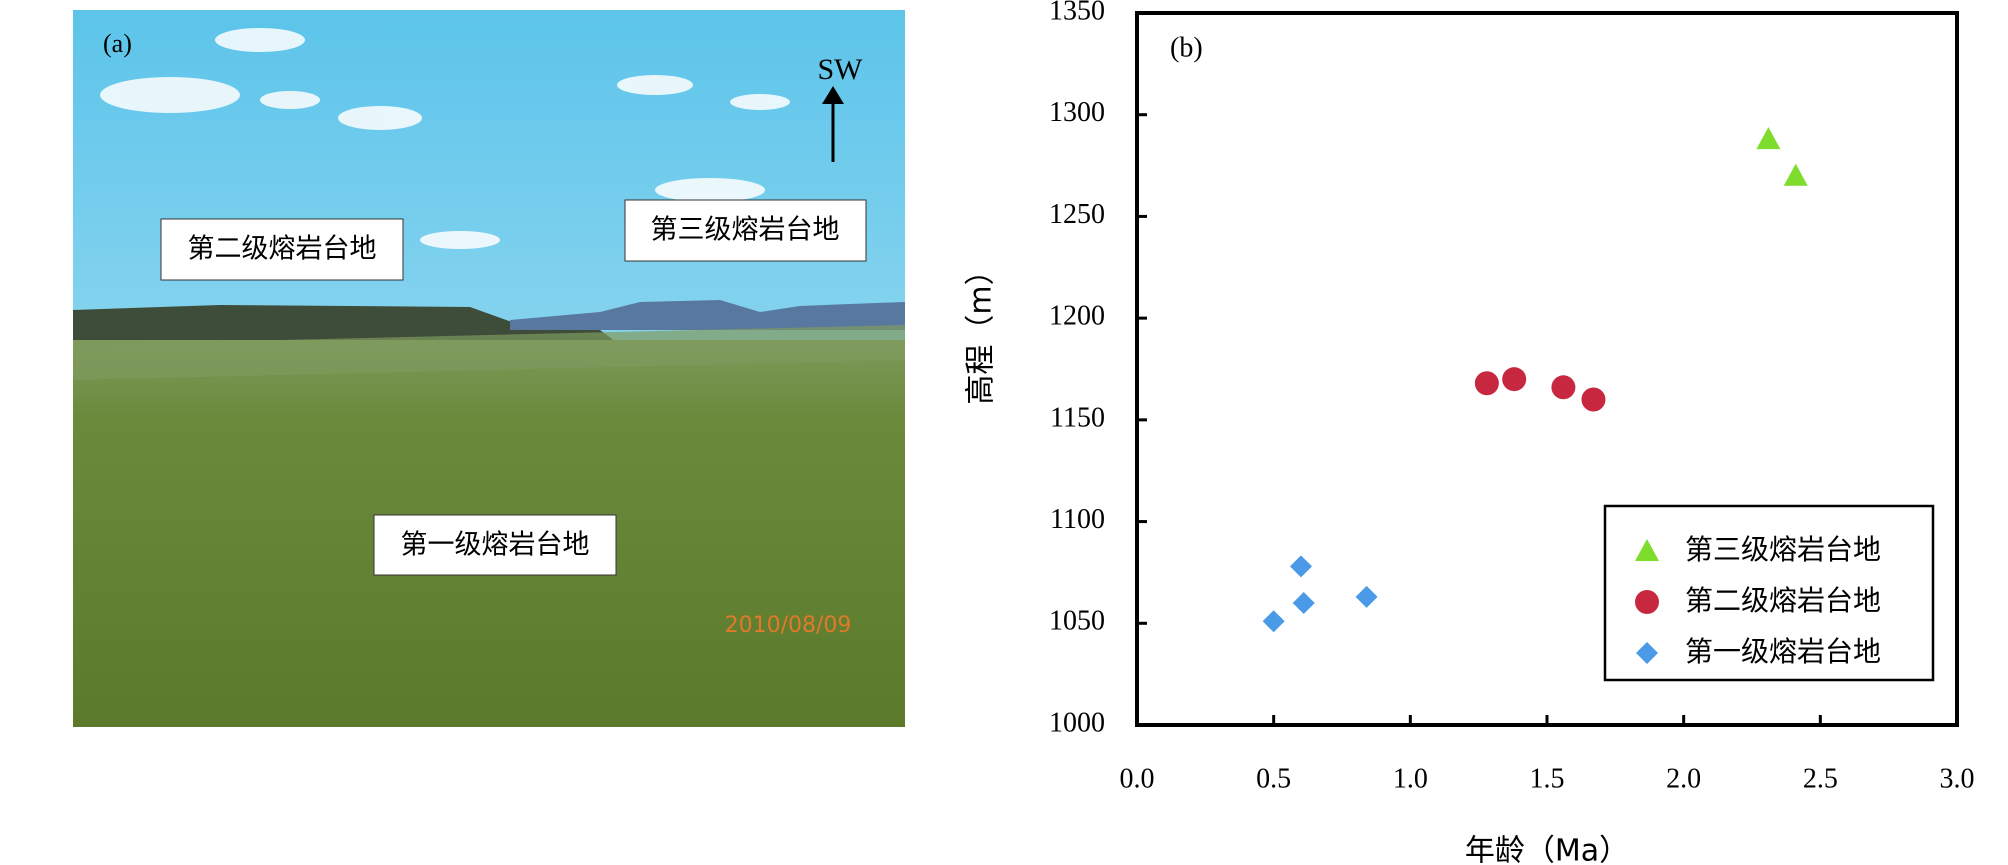  What do you see at coordinates (788, 625) in the screenshot?
I see `photo-date: 2010/08/09` at bounding box center [788, 625].